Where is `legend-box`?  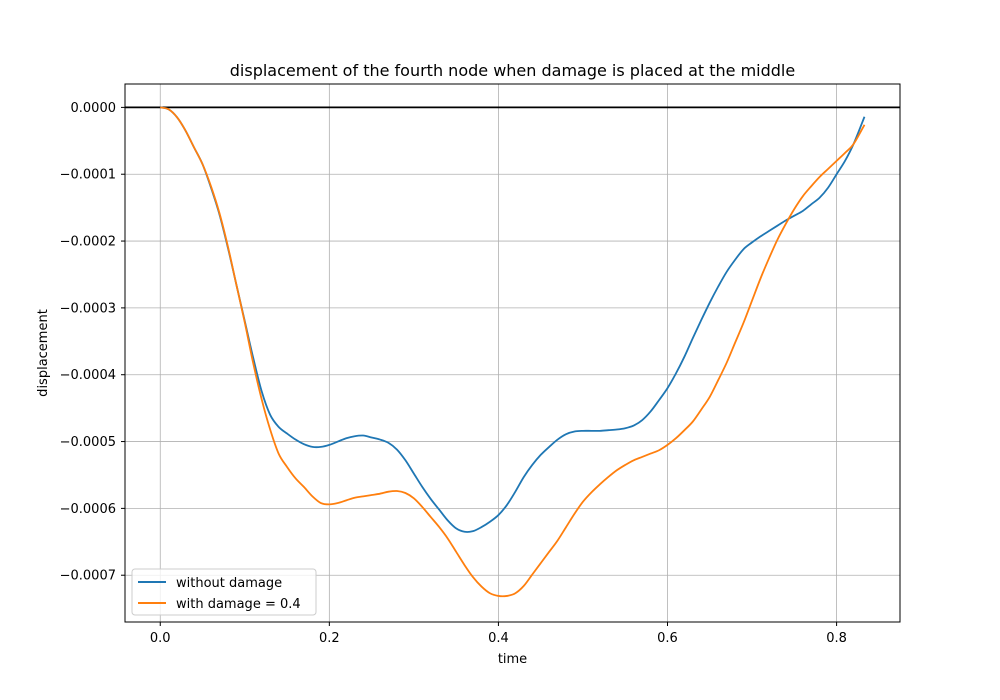
legend-box is located at coordinates (224, 592).